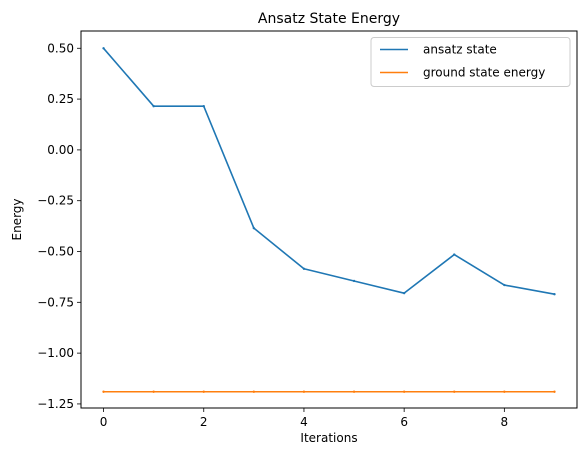  Describe the element at coordinates (55, 302) in the screenshot. I see `y-tick-label: −0.75` at that location.